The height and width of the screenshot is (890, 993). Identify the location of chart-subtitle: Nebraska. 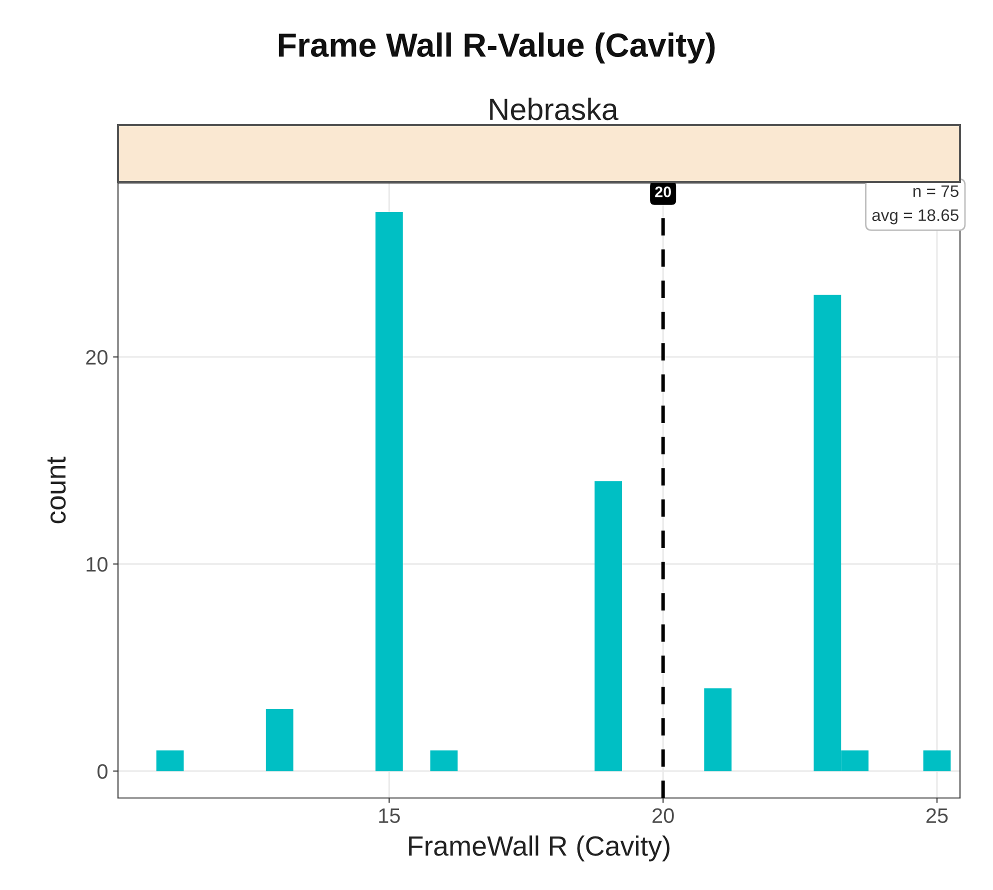
(554, 109).